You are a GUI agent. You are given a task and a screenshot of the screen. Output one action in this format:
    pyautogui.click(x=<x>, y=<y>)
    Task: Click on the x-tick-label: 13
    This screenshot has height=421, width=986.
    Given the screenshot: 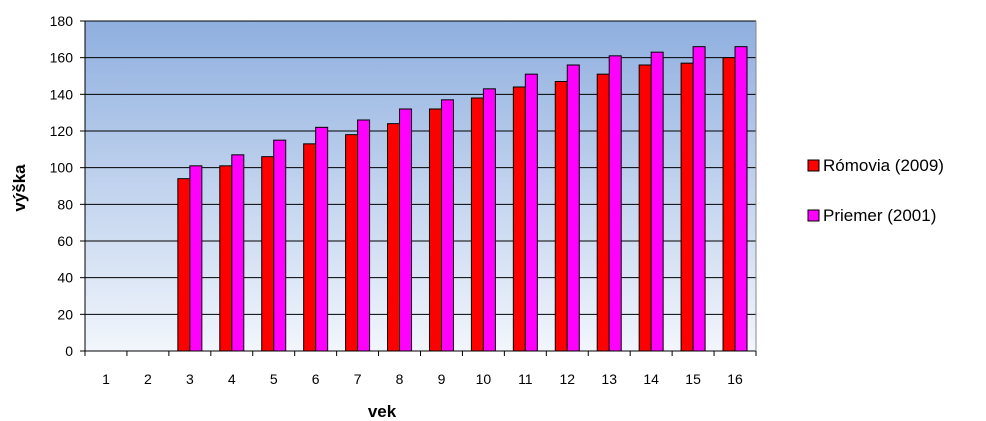 What is the action you would take?
    pyautogui.click(x=609, y=379)
    